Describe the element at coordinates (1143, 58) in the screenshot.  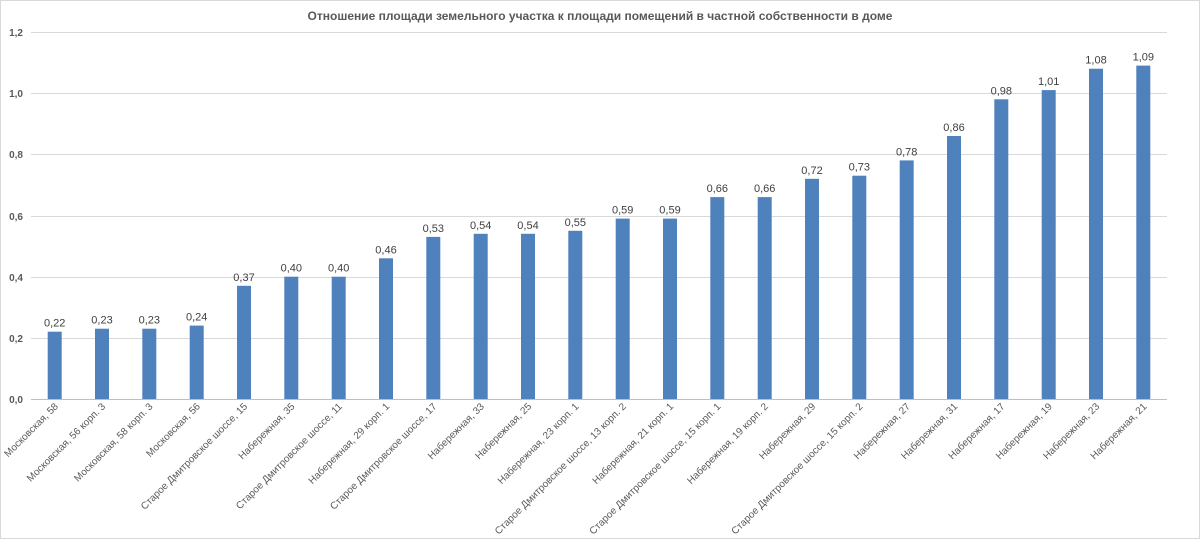
I see `data-label: 1,09` at that location.